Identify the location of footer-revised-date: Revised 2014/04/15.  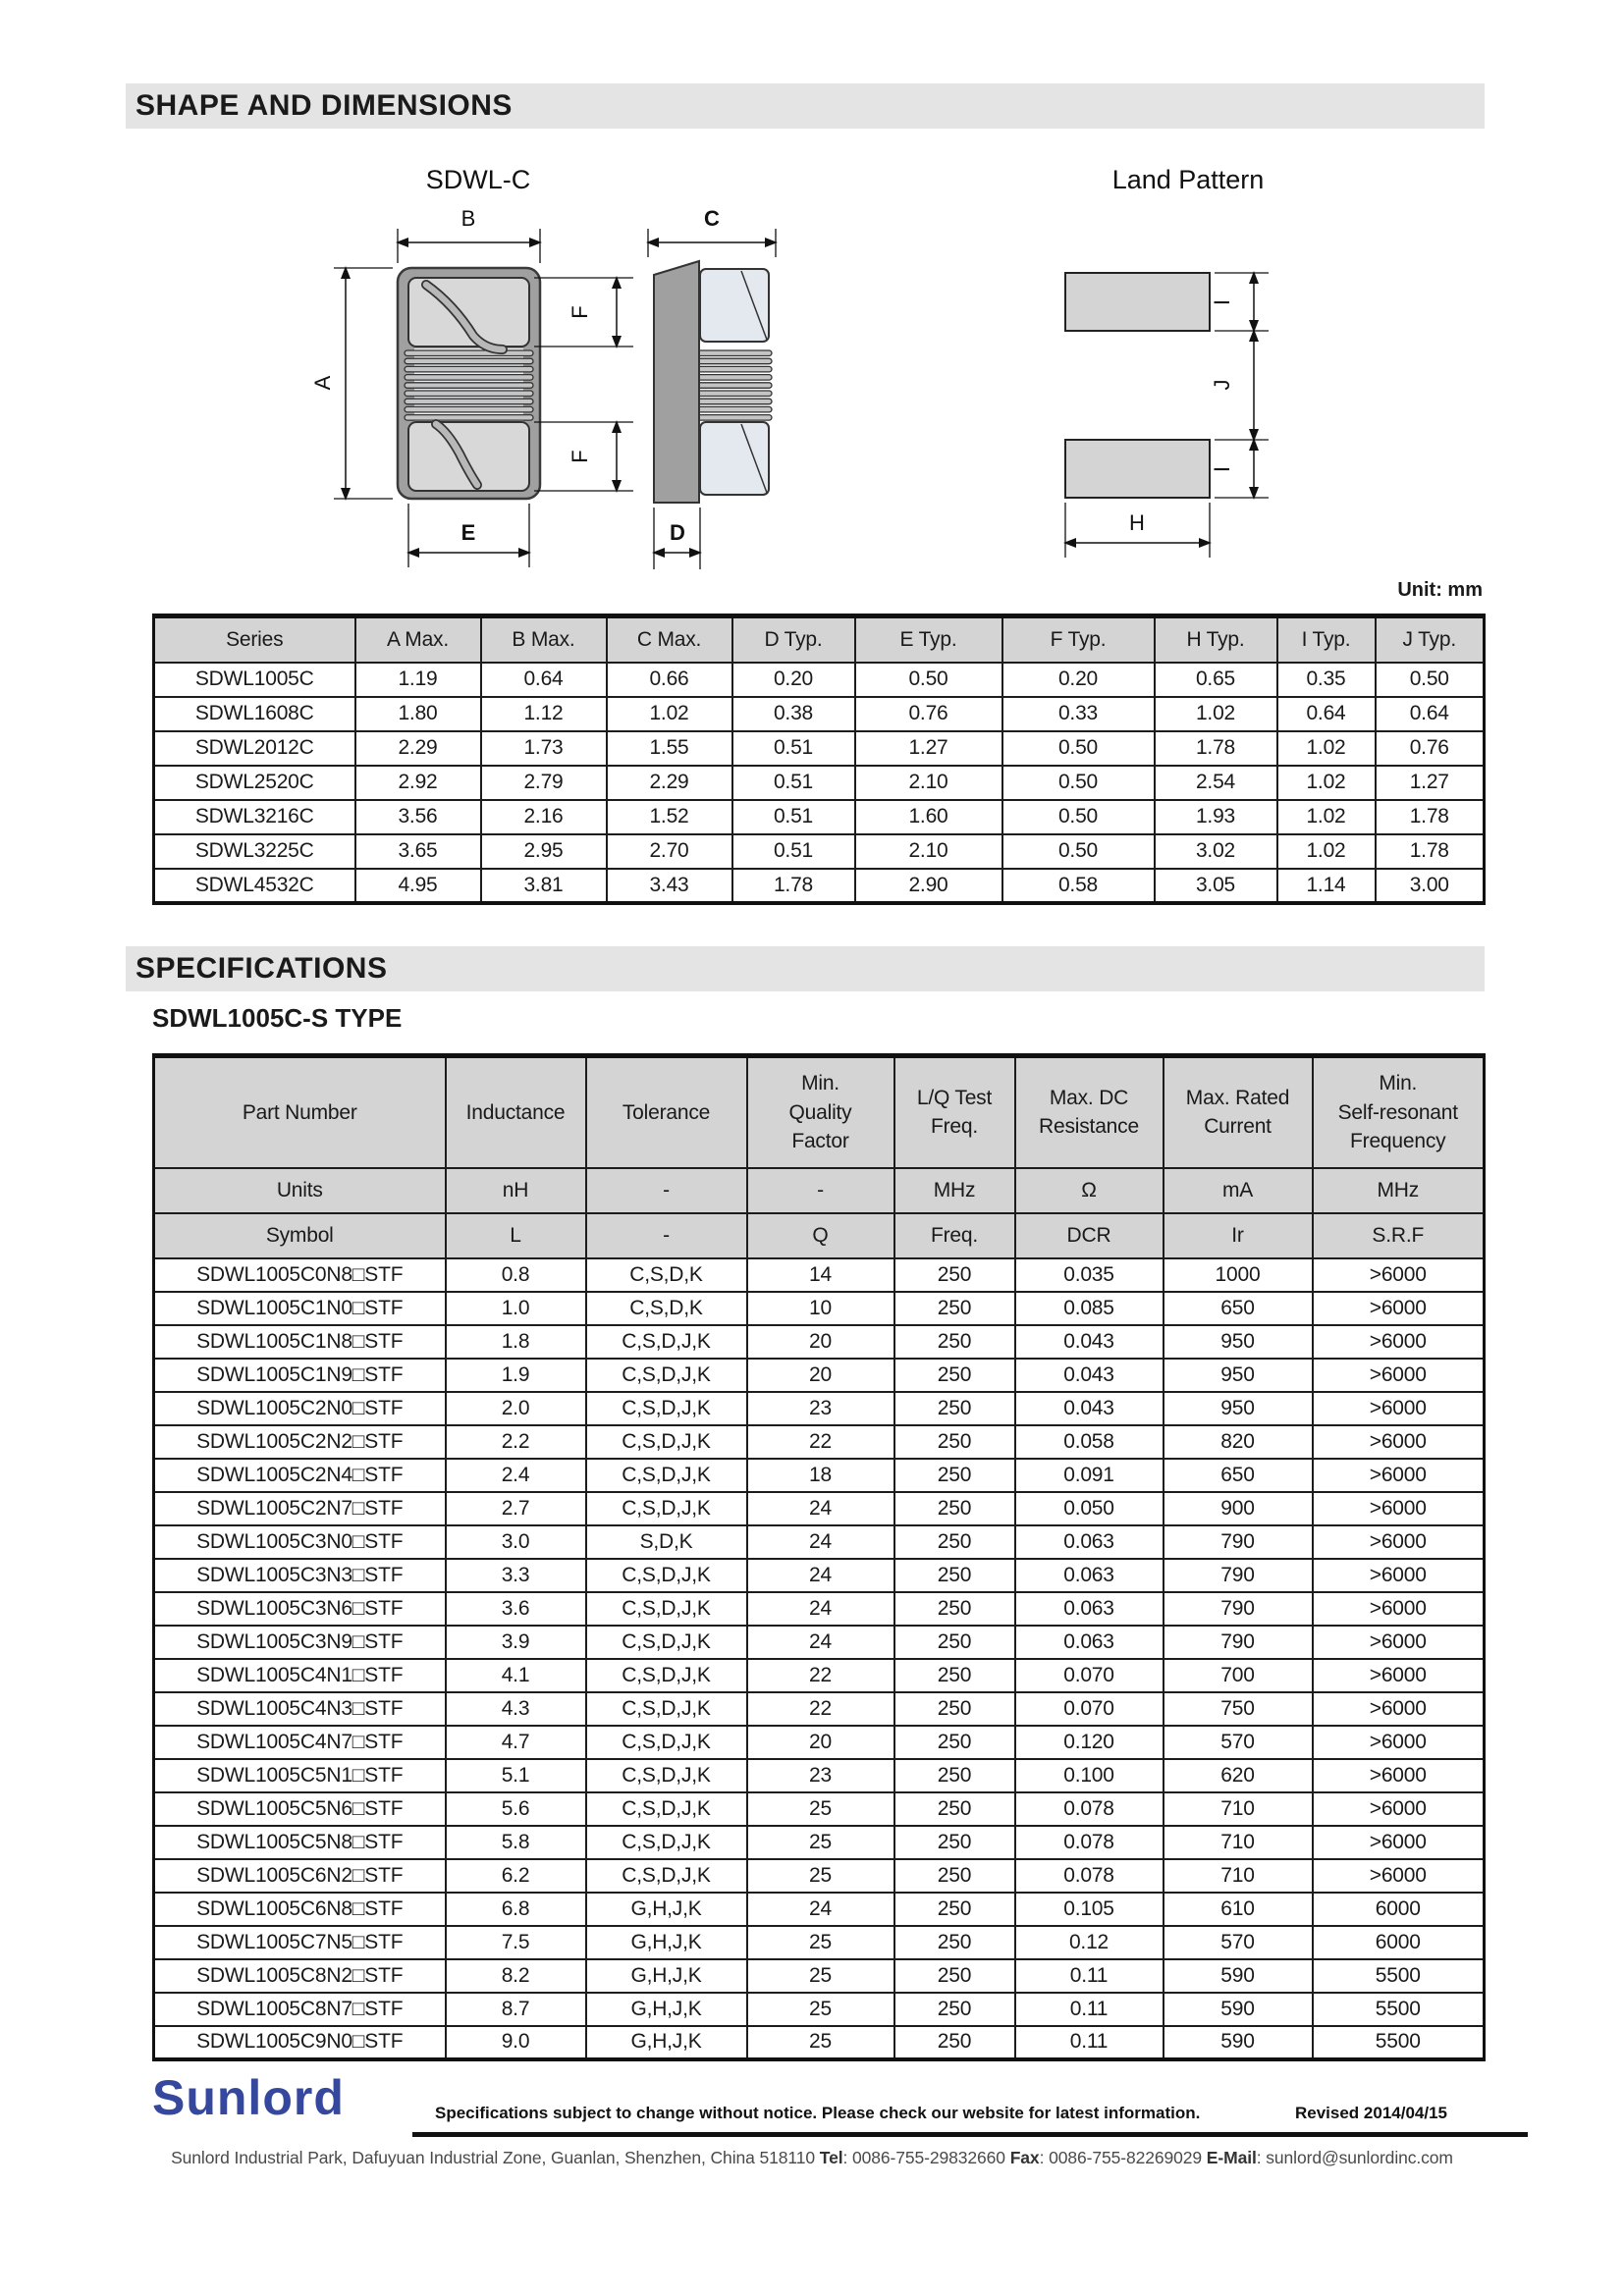
(1370, 2113).